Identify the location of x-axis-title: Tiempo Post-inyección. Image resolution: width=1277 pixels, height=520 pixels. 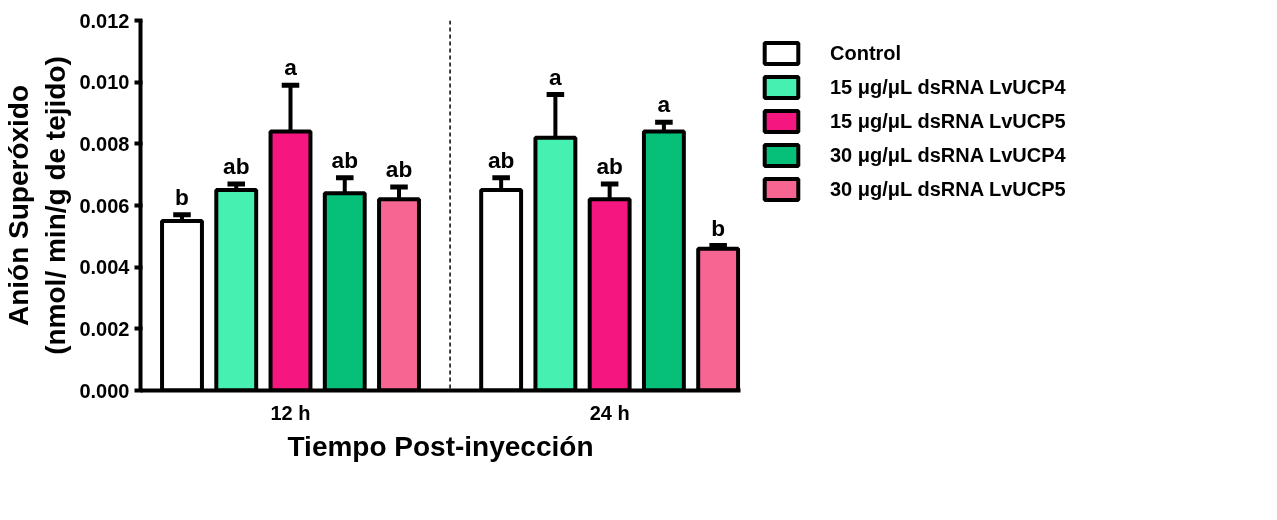
(440, 446).